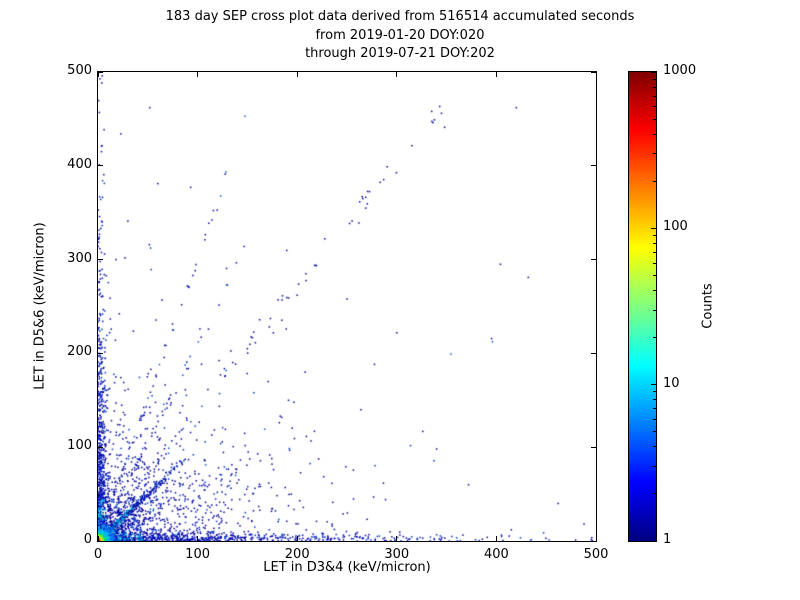 The image size is (800, 600). What do you see at coordinates (496, 554) in the screenshot?
I see `x-tick-label: 400` at bounding box center [496, 554].